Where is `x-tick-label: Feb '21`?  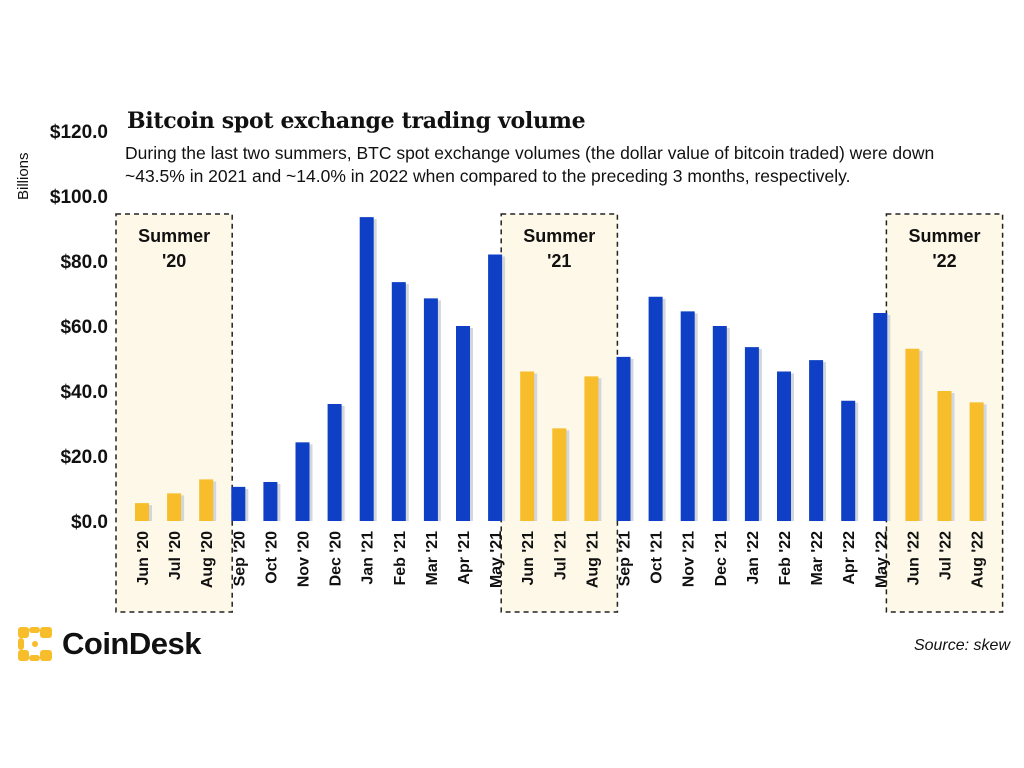 x-tick-label: Feb '21 is located at coordinates (400, 558).